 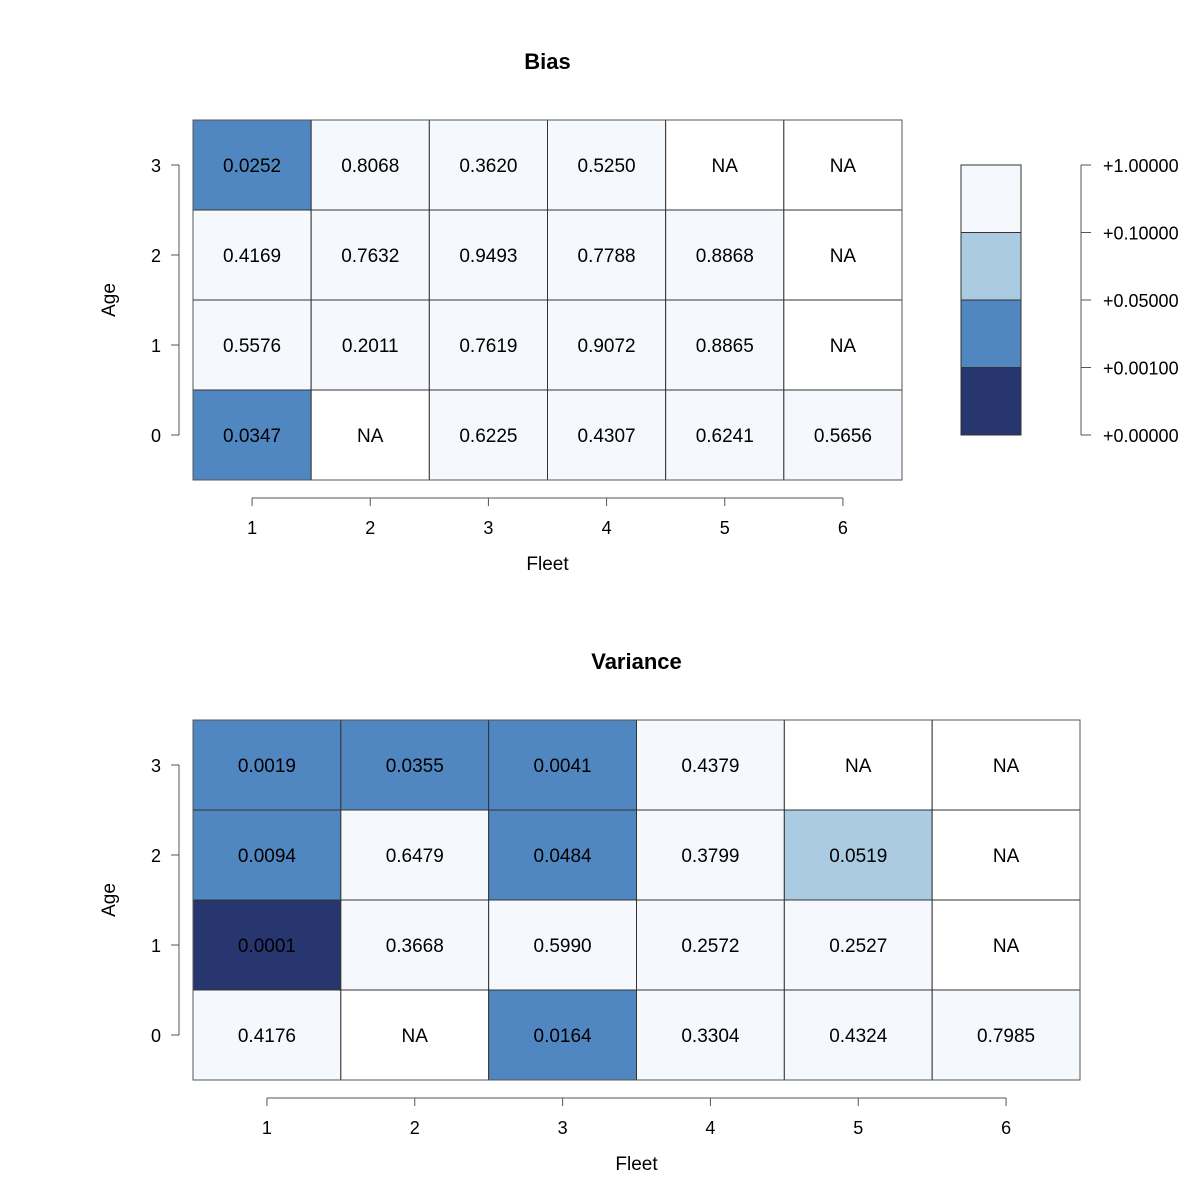 What do you see at coordinates (710, 766) in the screenshot?
I see `cell-value: 0.4379` at bounding box center [710, 766].